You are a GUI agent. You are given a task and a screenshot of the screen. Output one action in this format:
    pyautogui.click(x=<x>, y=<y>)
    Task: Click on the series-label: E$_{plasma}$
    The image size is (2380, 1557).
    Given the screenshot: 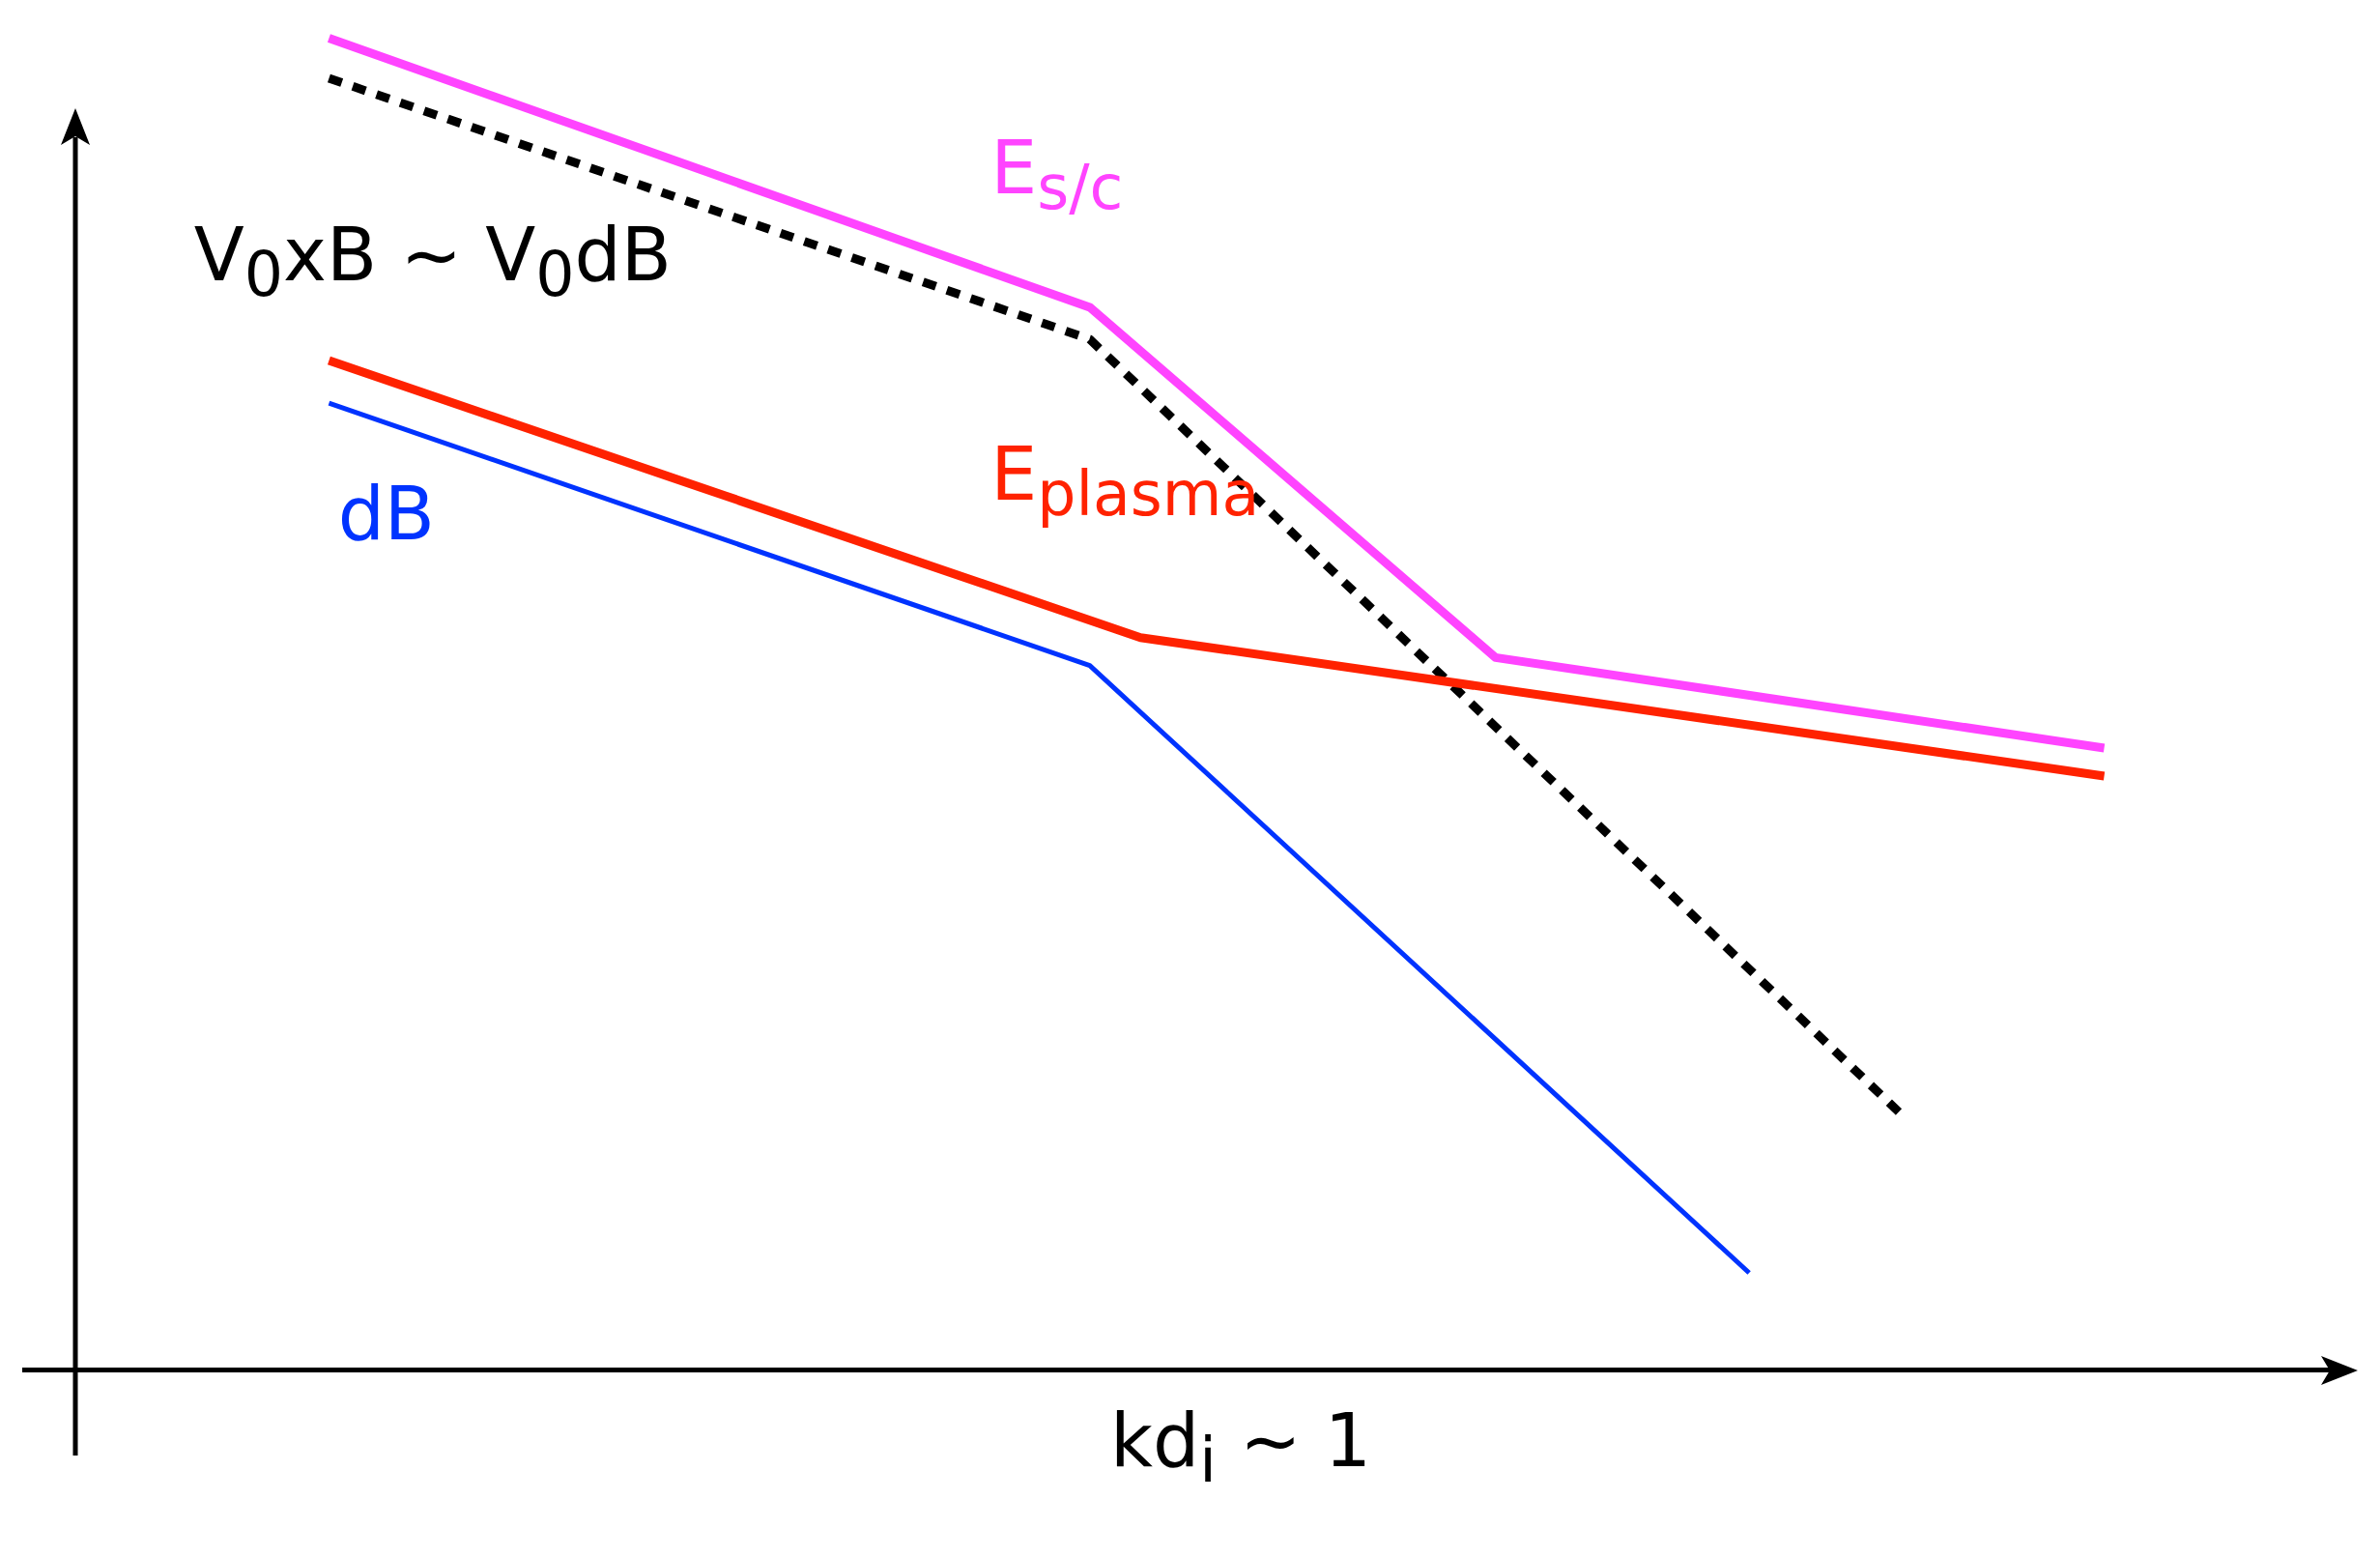 What is the action you would take?
    pyautogui.click(x=1125, y=481)
    